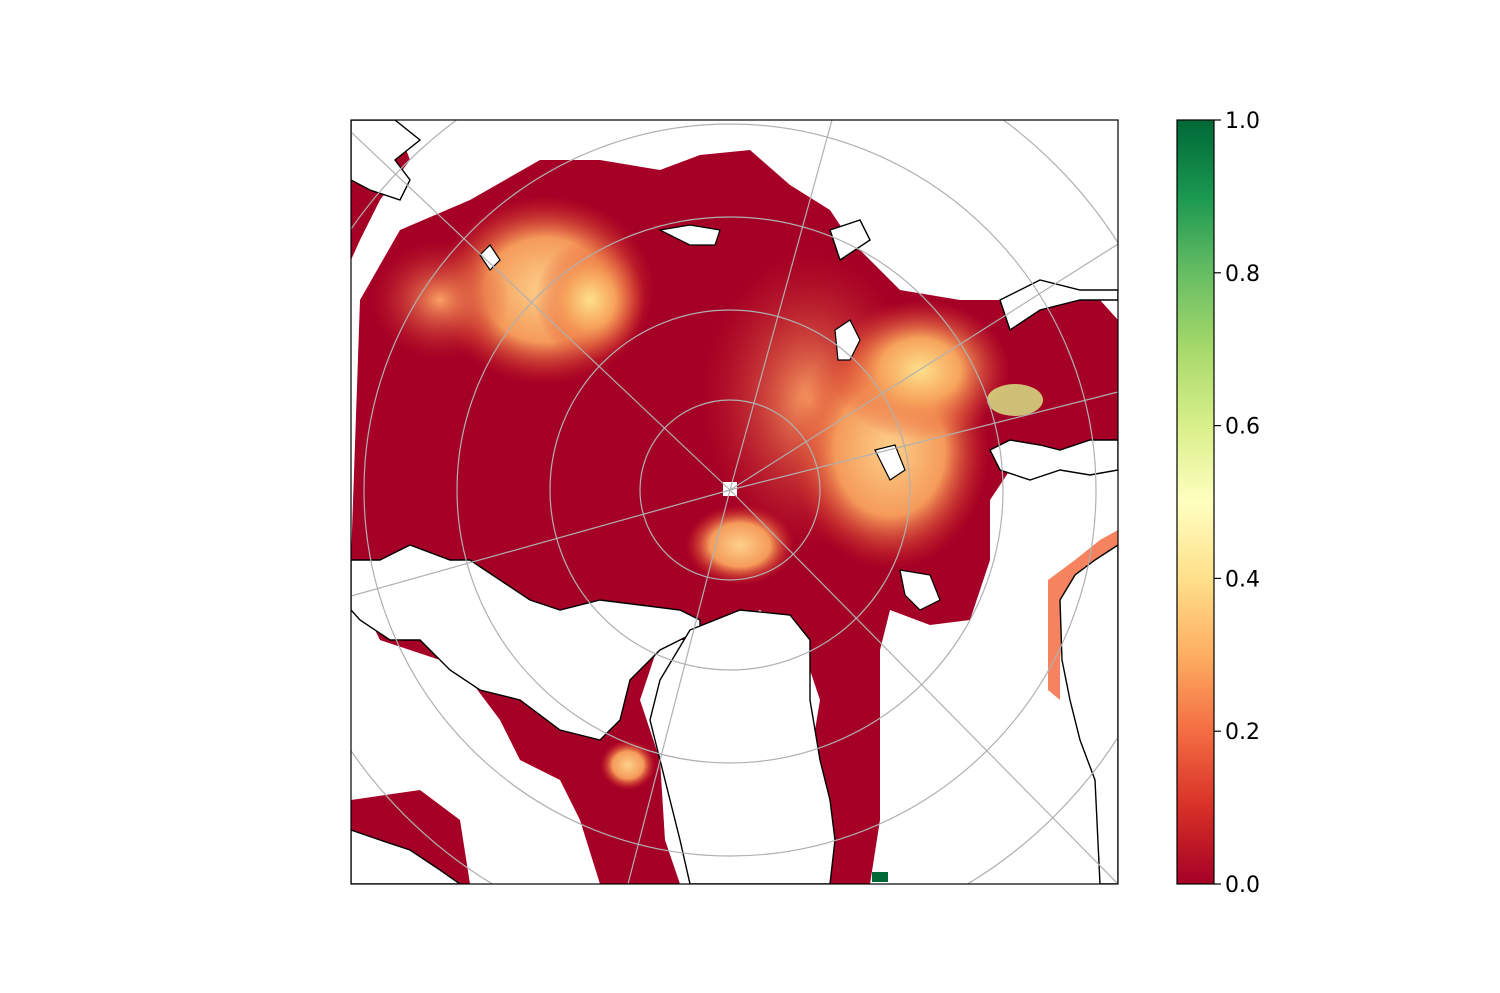 This screenshot has width=1500, height=993. I want to click on colorbar: 0.0 0.2 0.4 0.6 0.8 1.0, so click(1218, 503).